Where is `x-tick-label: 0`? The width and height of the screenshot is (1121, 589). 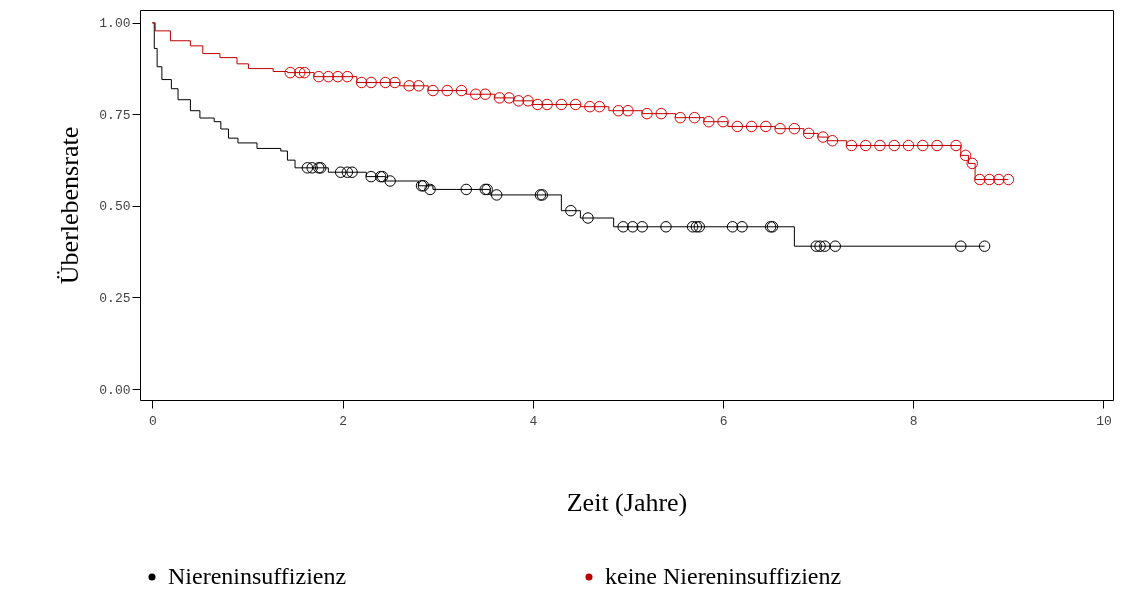
x-tick-label: 0 is located at coordinates (152, 421).